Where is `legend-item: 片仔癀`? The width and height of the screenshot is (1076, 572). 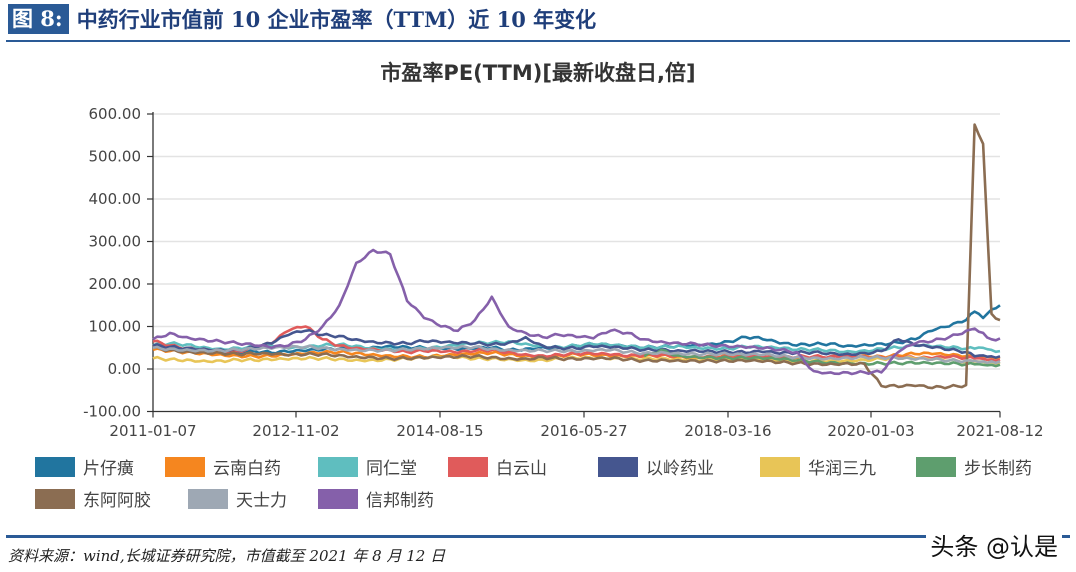
legend-item: 片仔癀 is located at coordinates (84, 468).